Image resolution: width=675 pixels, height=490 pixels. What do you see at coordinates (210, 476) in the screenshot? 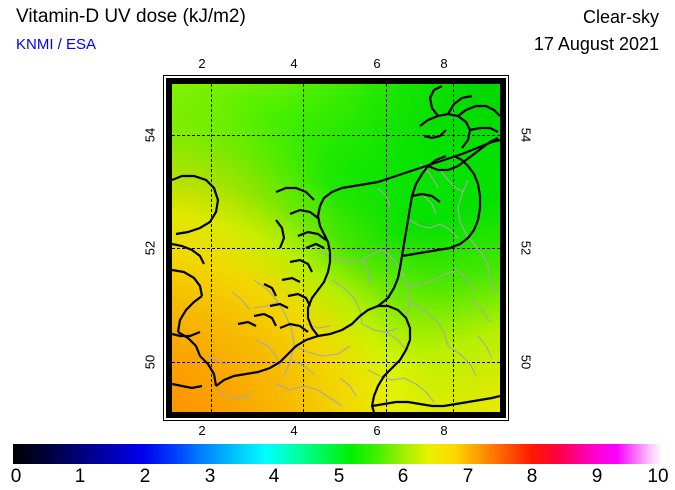
I see `colorbar-tick-3: 3` at bounding box center [210, 476].